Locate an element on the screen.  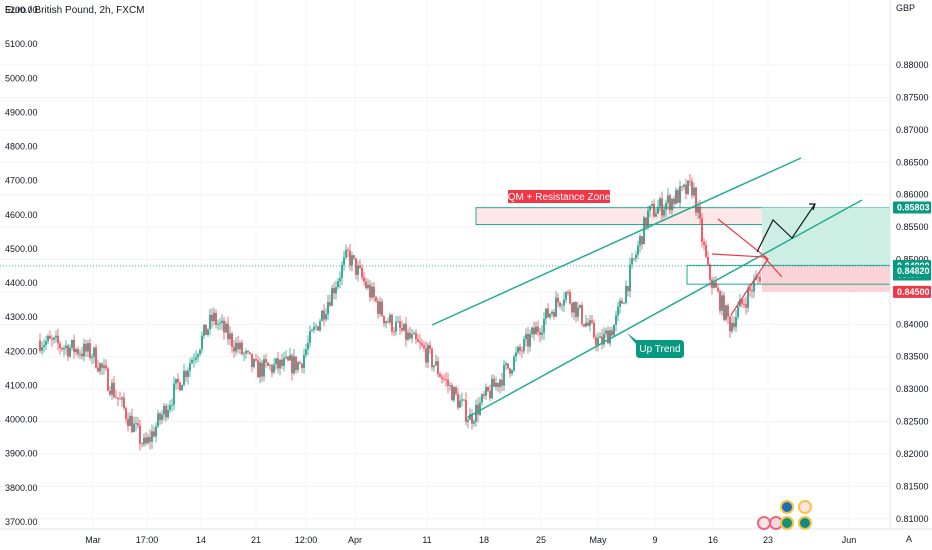
up-trend-text: Up Trend is located at coordinates (659, 349).